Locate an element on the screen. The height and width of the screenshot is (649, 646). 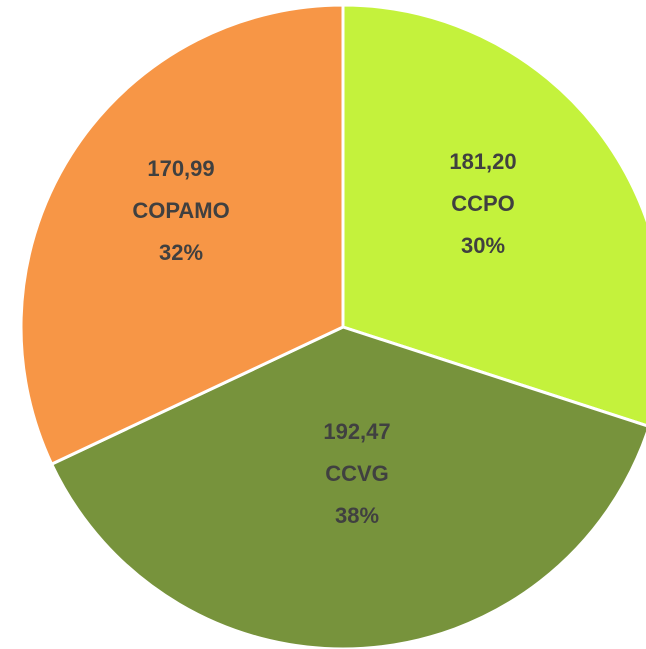
category-label: CCVG is located at coordinates (357, 473).